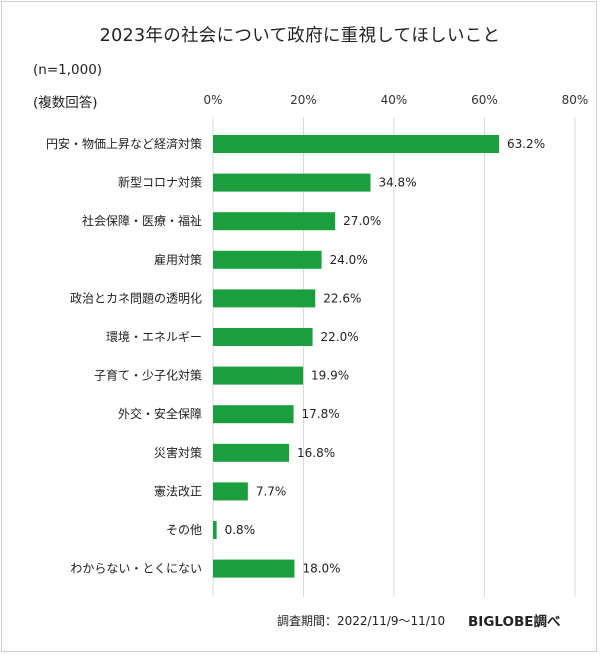 This screenshot has width=600, height=655. What do you see at coordinates (321, 569) in the screenshot?
I see `data-label: 18.0%` at bounding box center [321, 569].